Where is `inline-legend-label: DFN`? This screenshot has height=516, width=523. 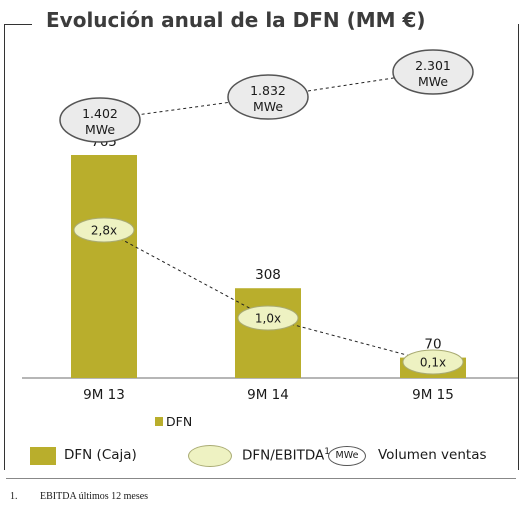
inline-legend-label: DFN is located at coordinates (179, 421).